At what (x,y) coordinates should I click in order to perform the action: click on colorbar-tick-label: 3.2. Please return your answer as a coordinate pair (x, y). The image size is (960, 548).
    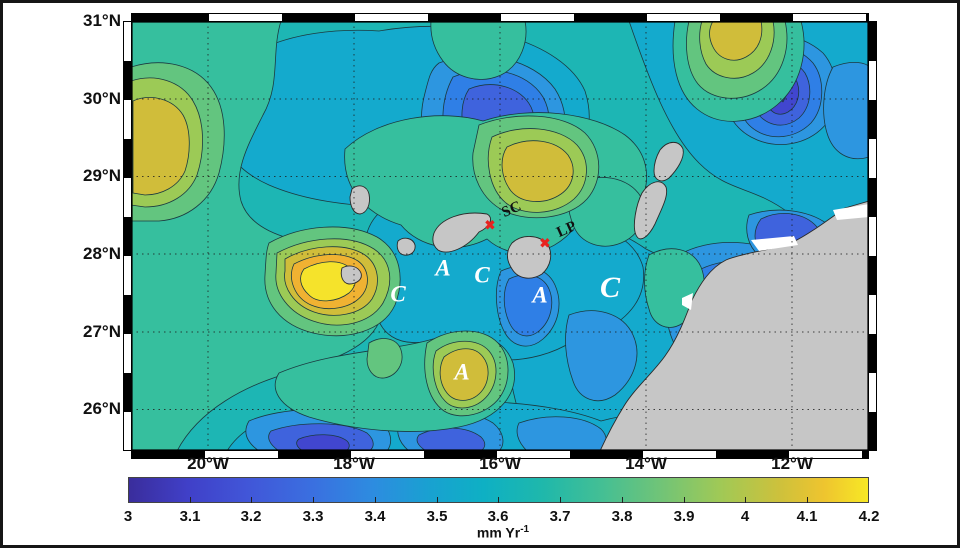
    Looking at the image, I should click on (251, 516).